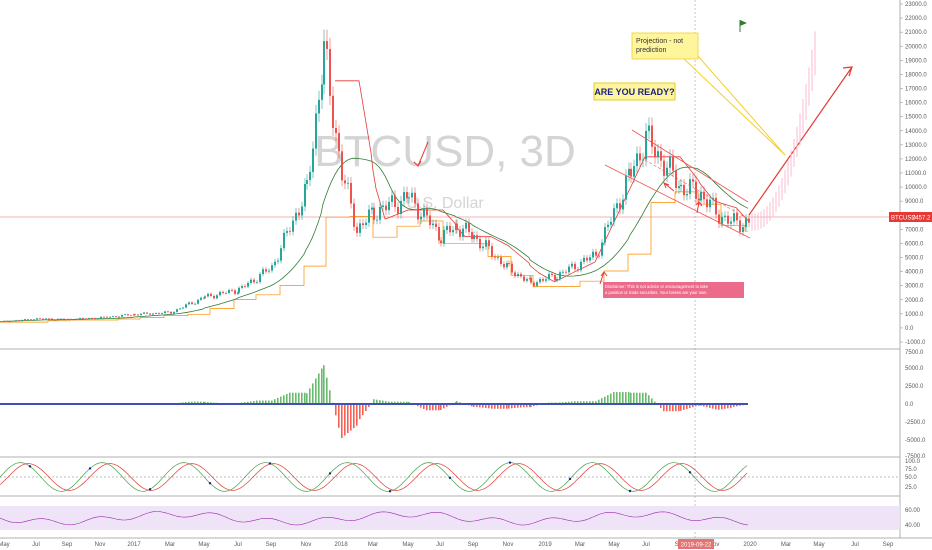  What do you see at coordinates (445, 203) in the screenshot?
I see `watermark-currency: U.S. Dollar` at bounding box center [445, 203].